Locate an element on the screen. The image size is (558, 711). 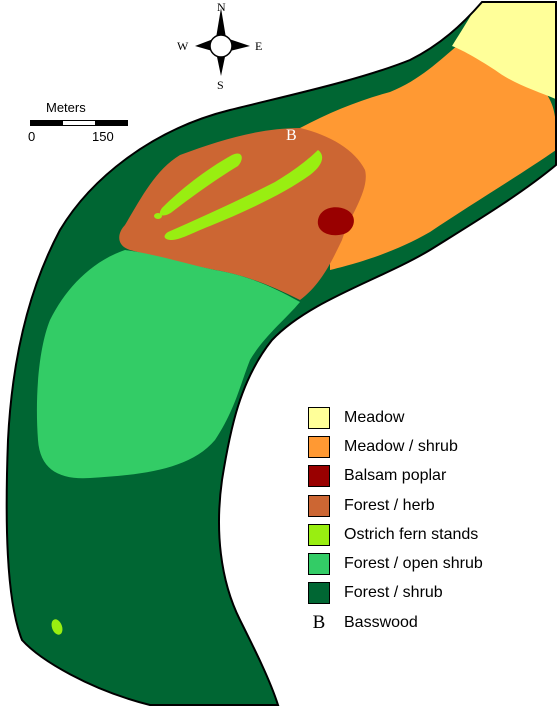
compass-west-label: W is located at coordinates (183, 46).